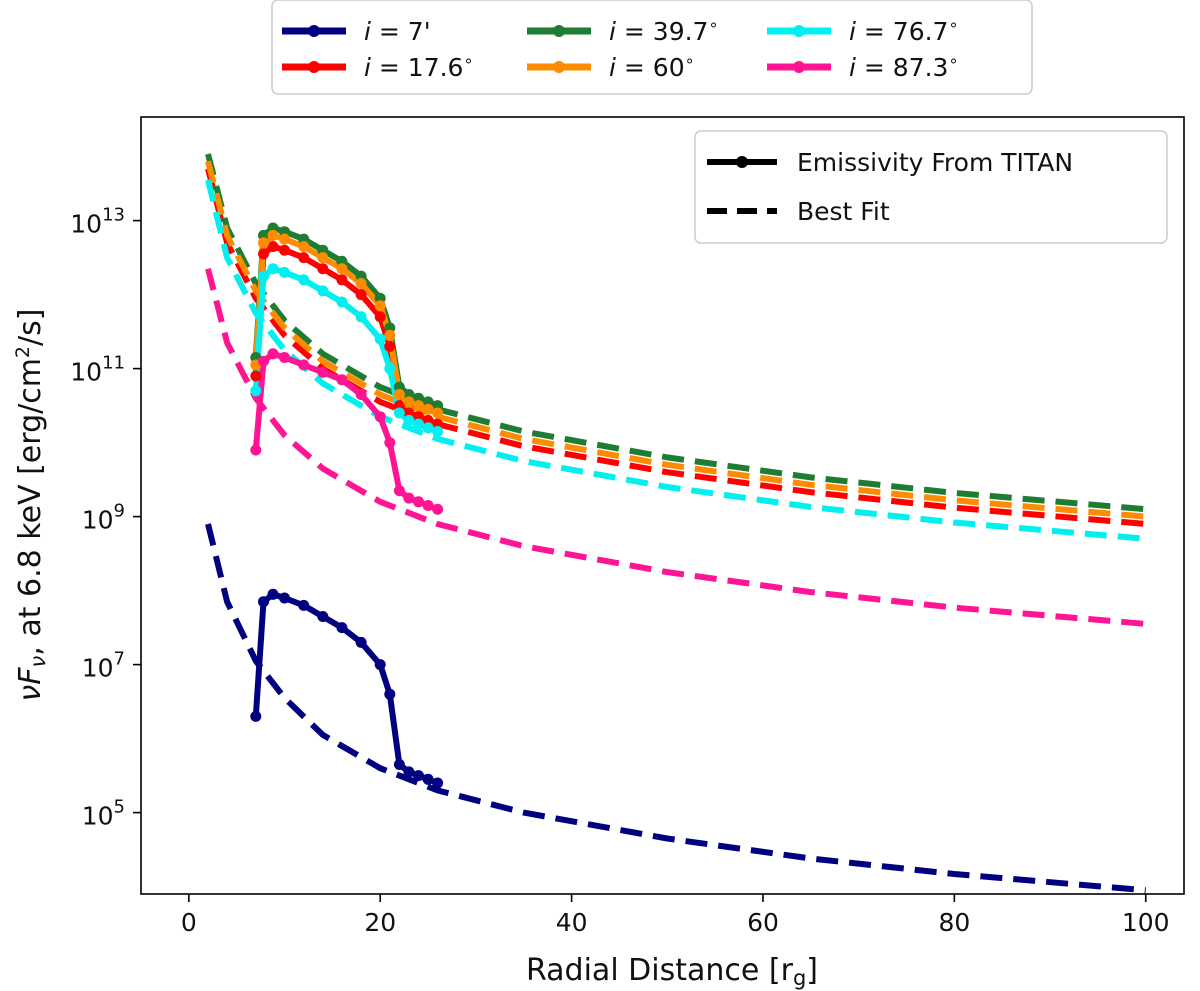 This screenshot has height=991, width=1200. What do you see at coordinates (97, 222) in the screenshot?
I see `y-tick-label: 10¹³` at bounding box center [97, 222].